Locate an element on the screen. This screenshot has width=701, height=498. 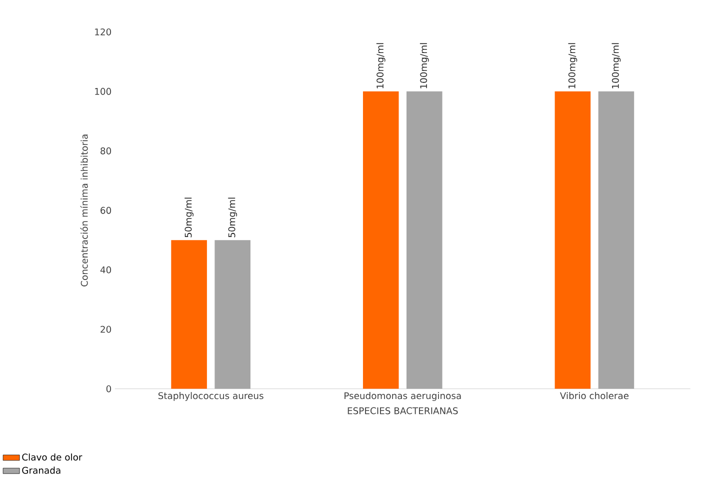
x-tick-label: Vibrio cholerae is located at coordinates (594, 396).